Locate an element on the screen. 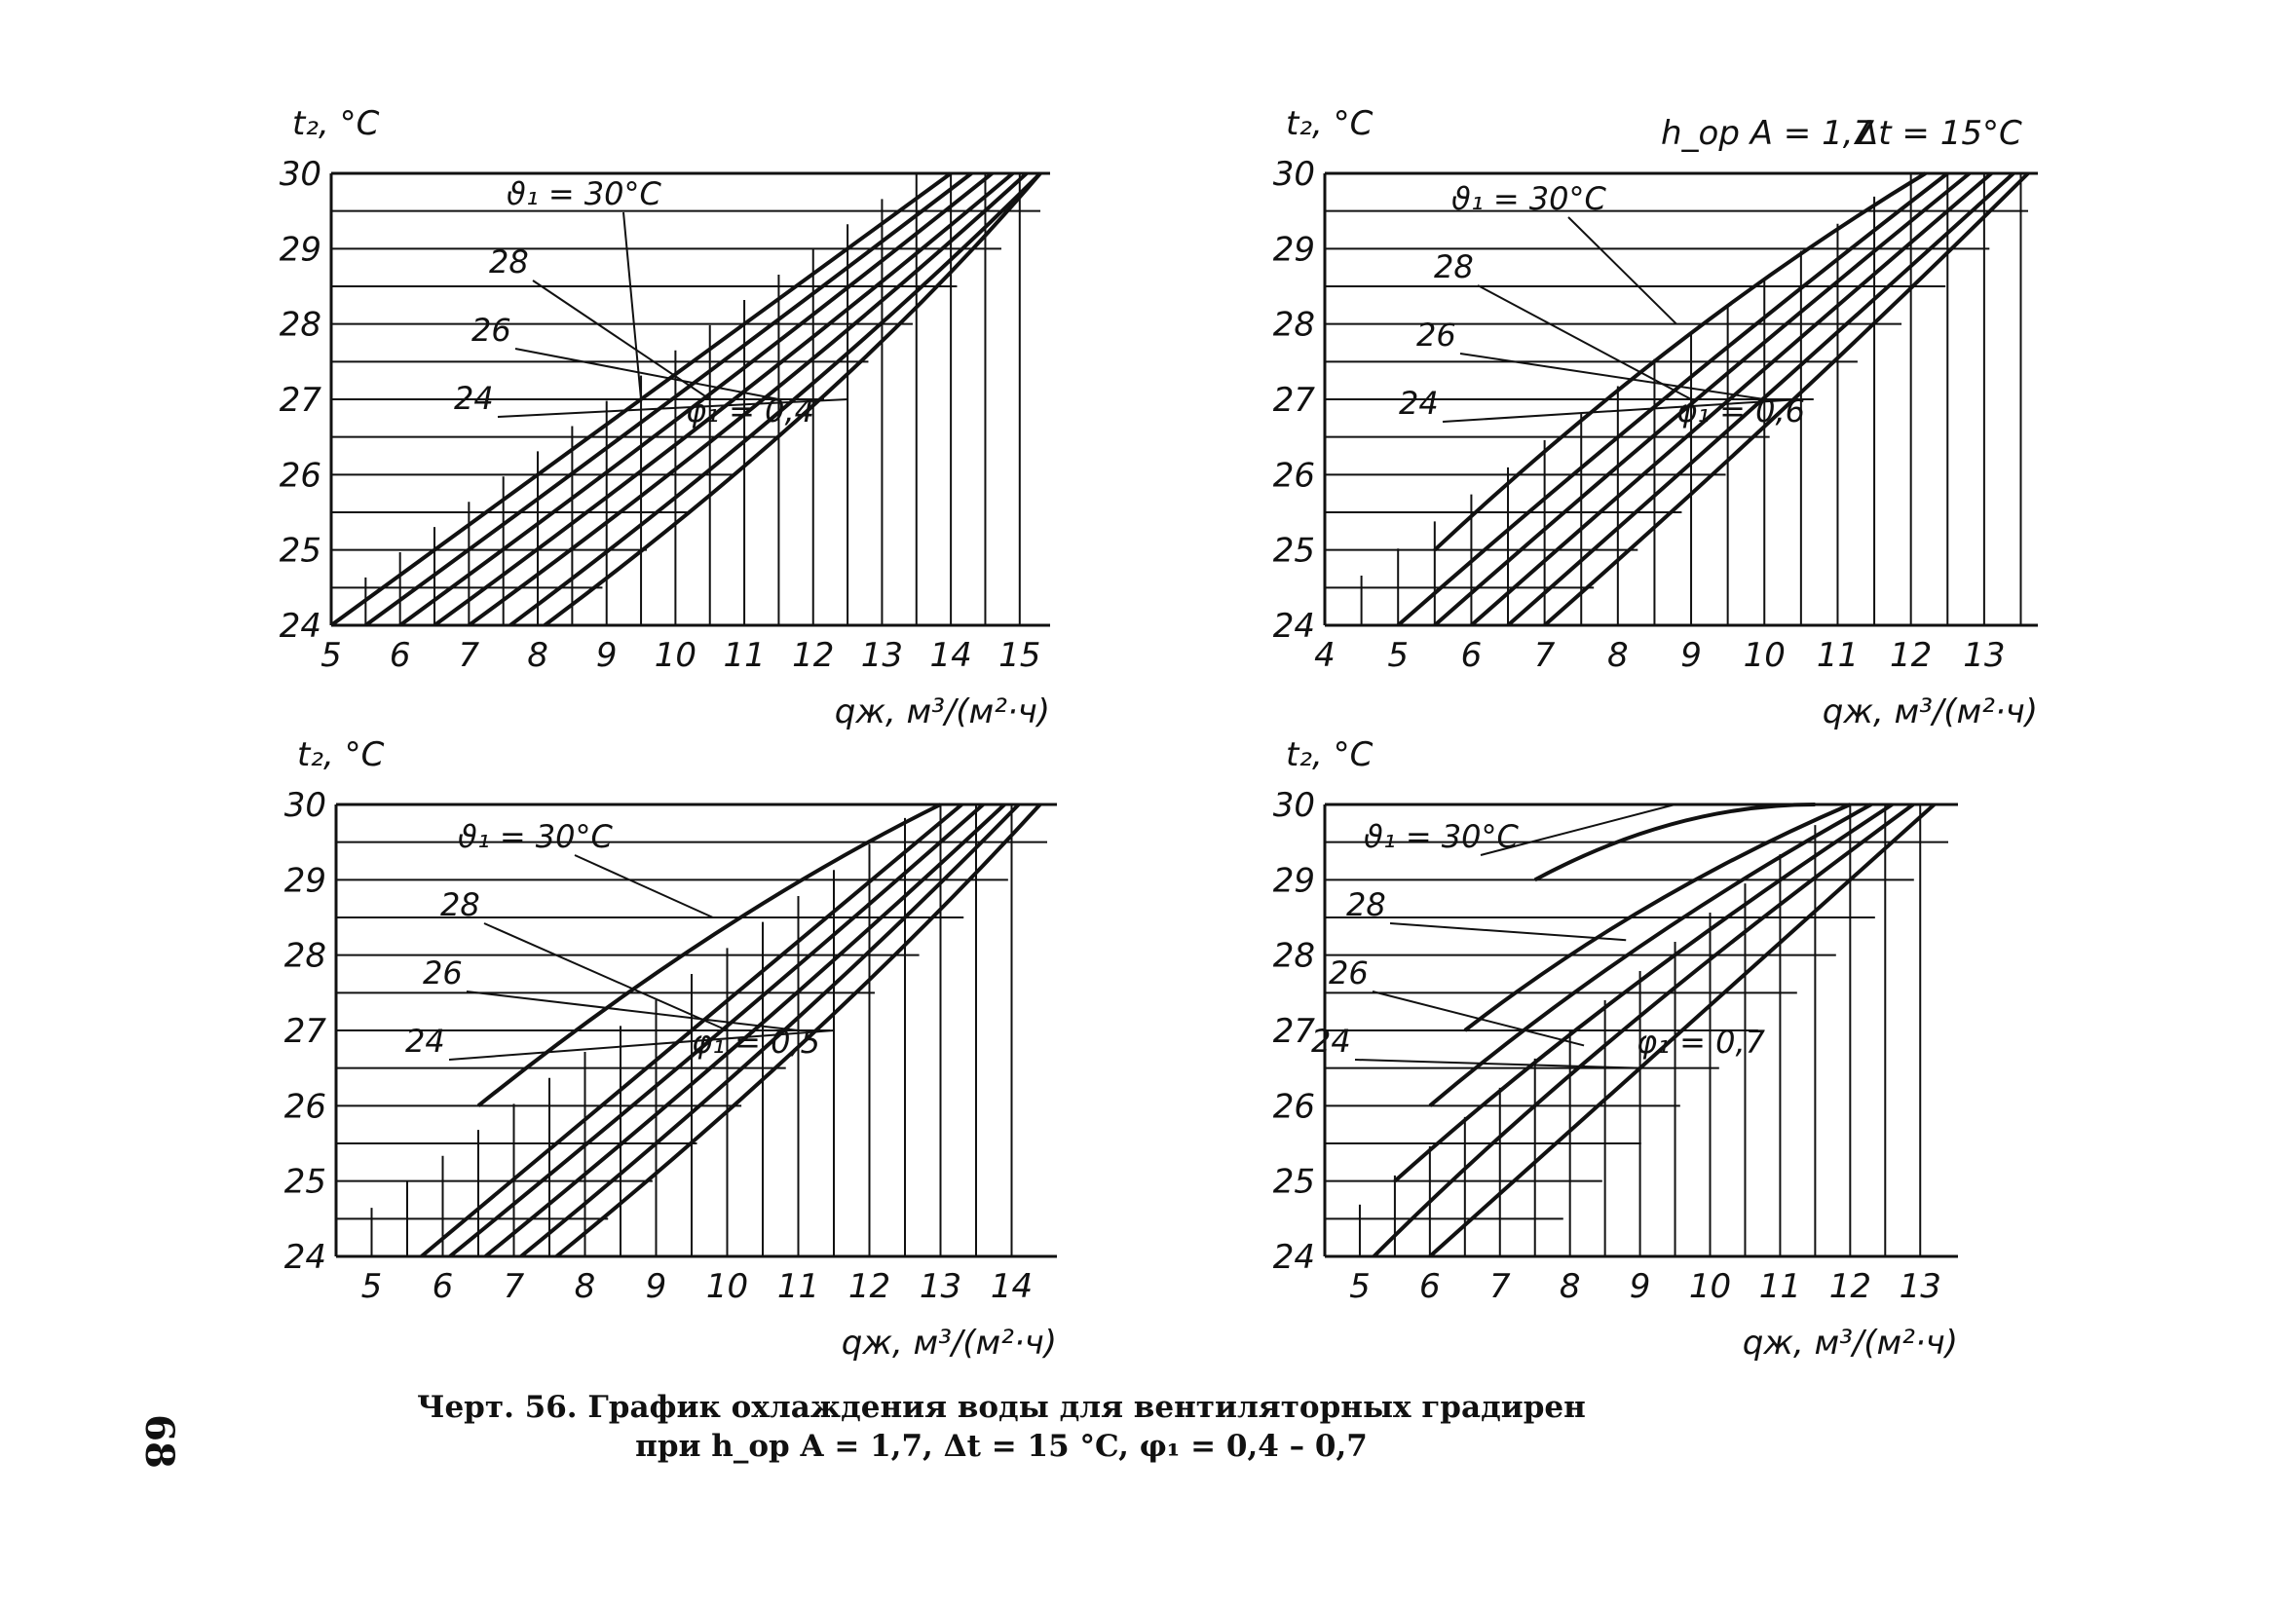 Image resolution: width=2296 pixels, height=1608 pixels. series-group is located at coordinates (731, 1030).